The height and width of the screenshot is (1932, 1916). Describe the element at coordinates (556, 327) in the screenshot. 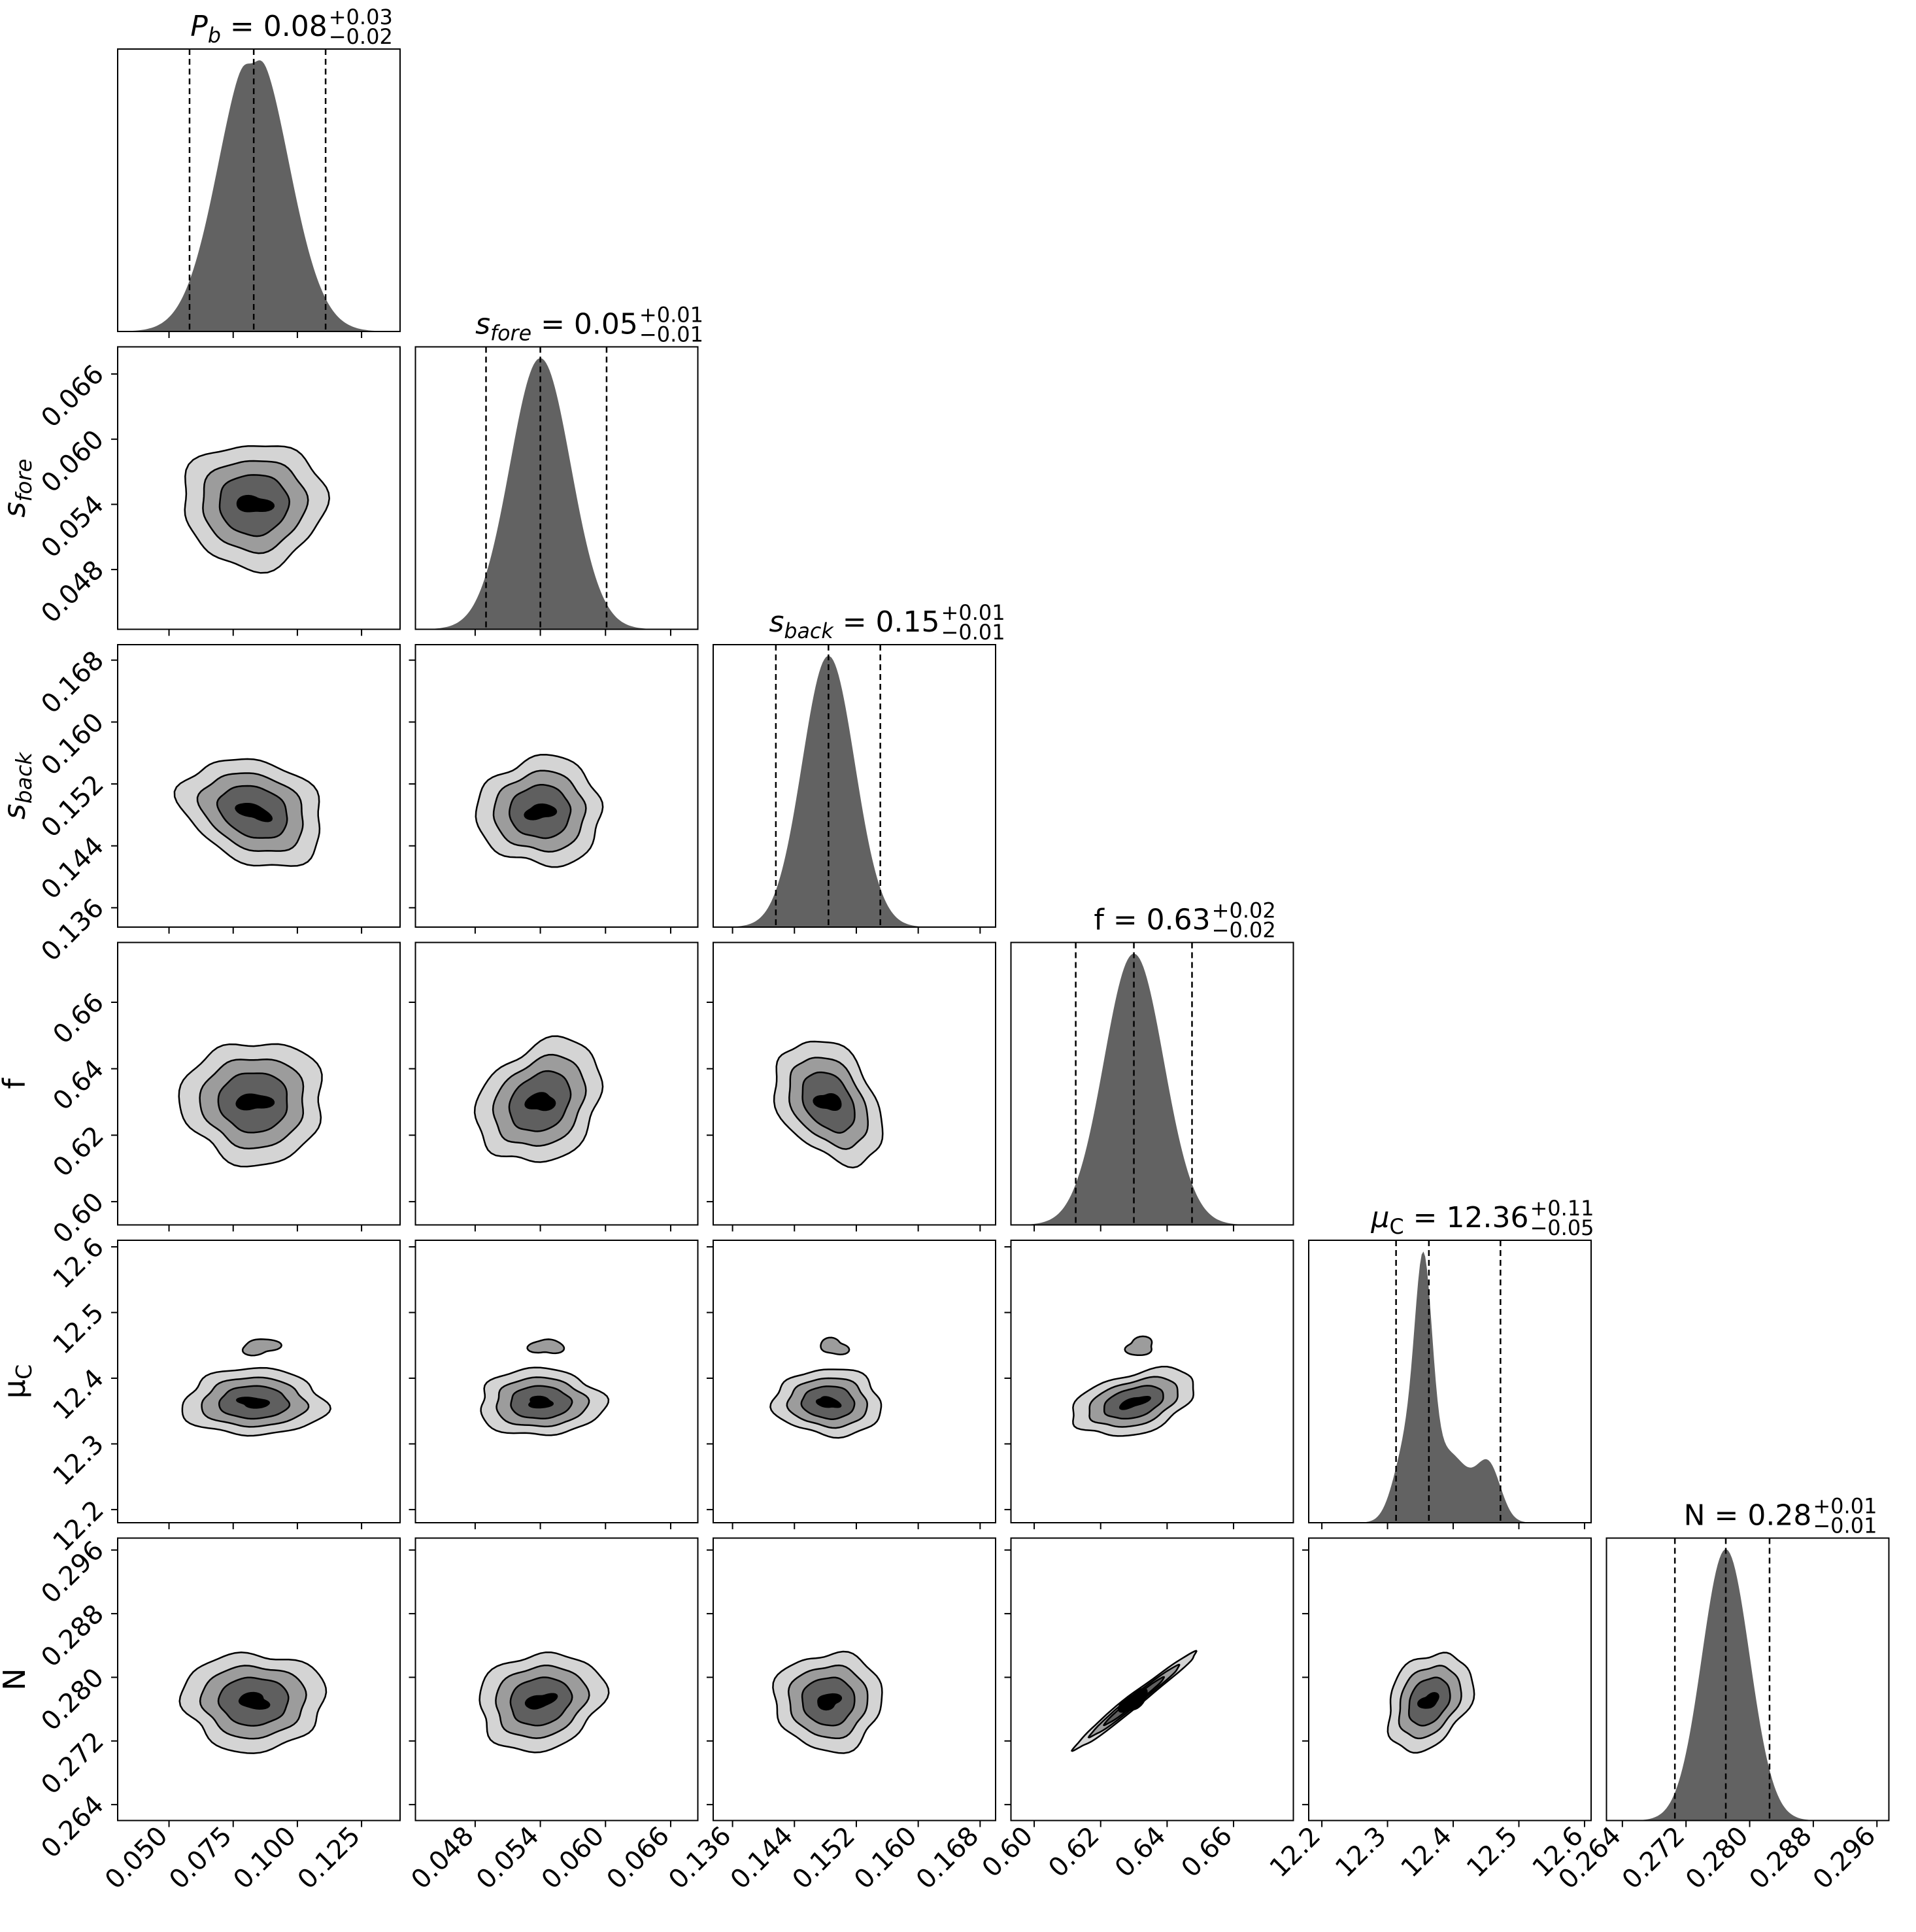

I see `title-sfore: sfore = 0.05` at that location.